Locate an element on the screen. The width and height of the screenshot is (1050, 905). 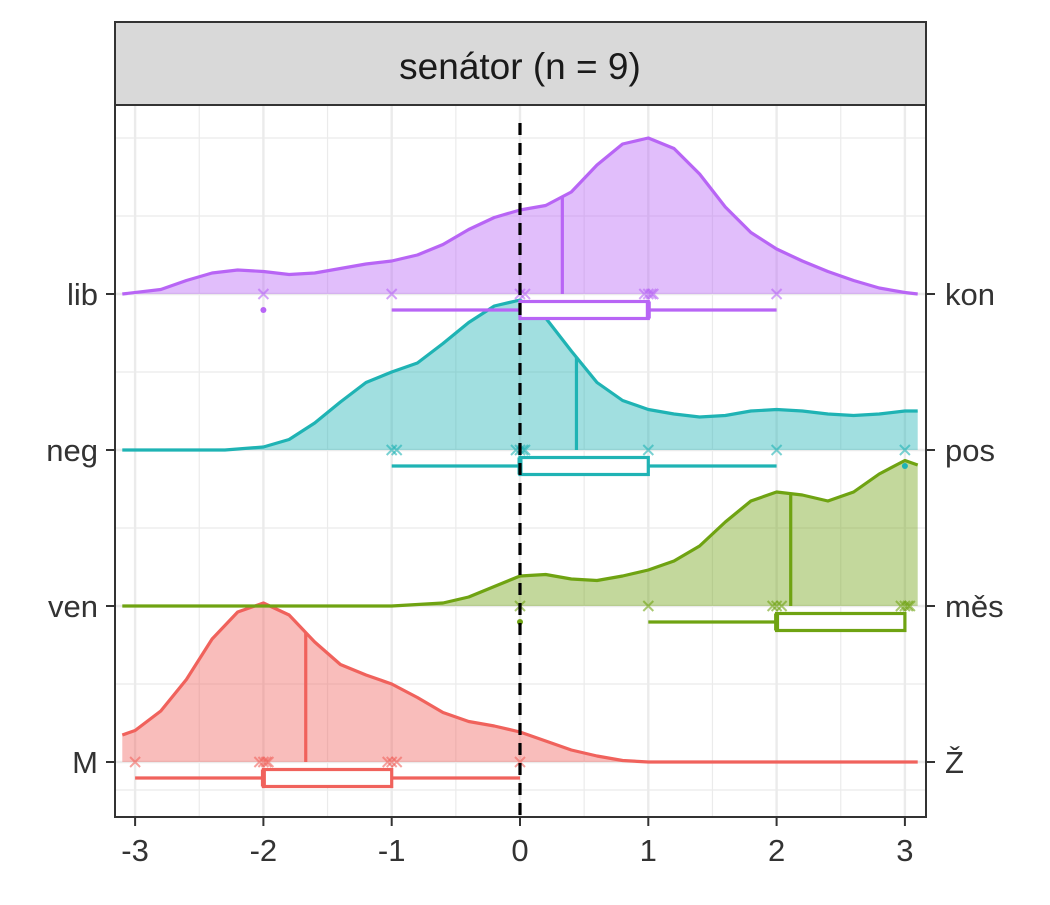
right-label-měs: měs is located at coordinates (974, 606).